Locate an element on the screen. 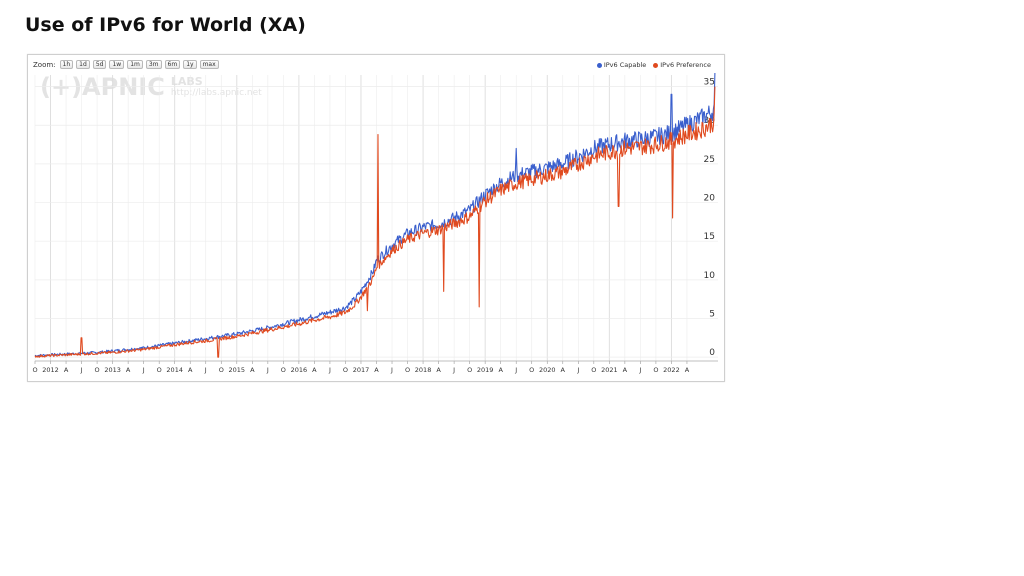  y-tick-label: 5 is located at coordinates (712, 314).